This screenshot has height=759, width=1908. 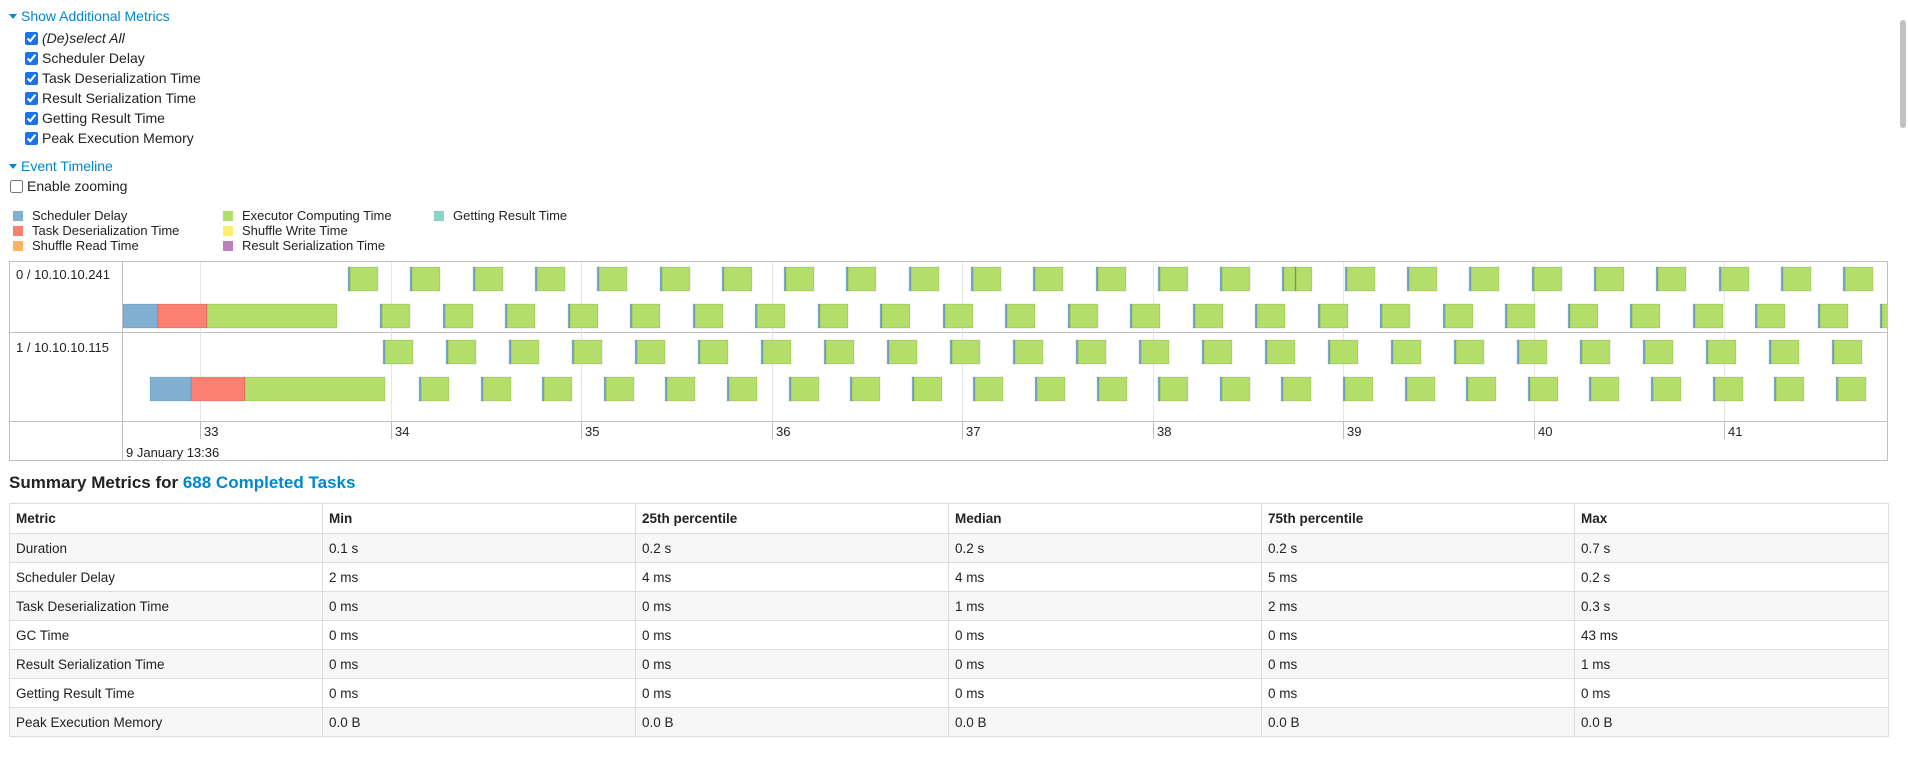 What do you see at coordinates (269, 482) in the screenshot?
I see `completed-tasks-link: 688 Completed Tasks` at bounding box center [269, 482].